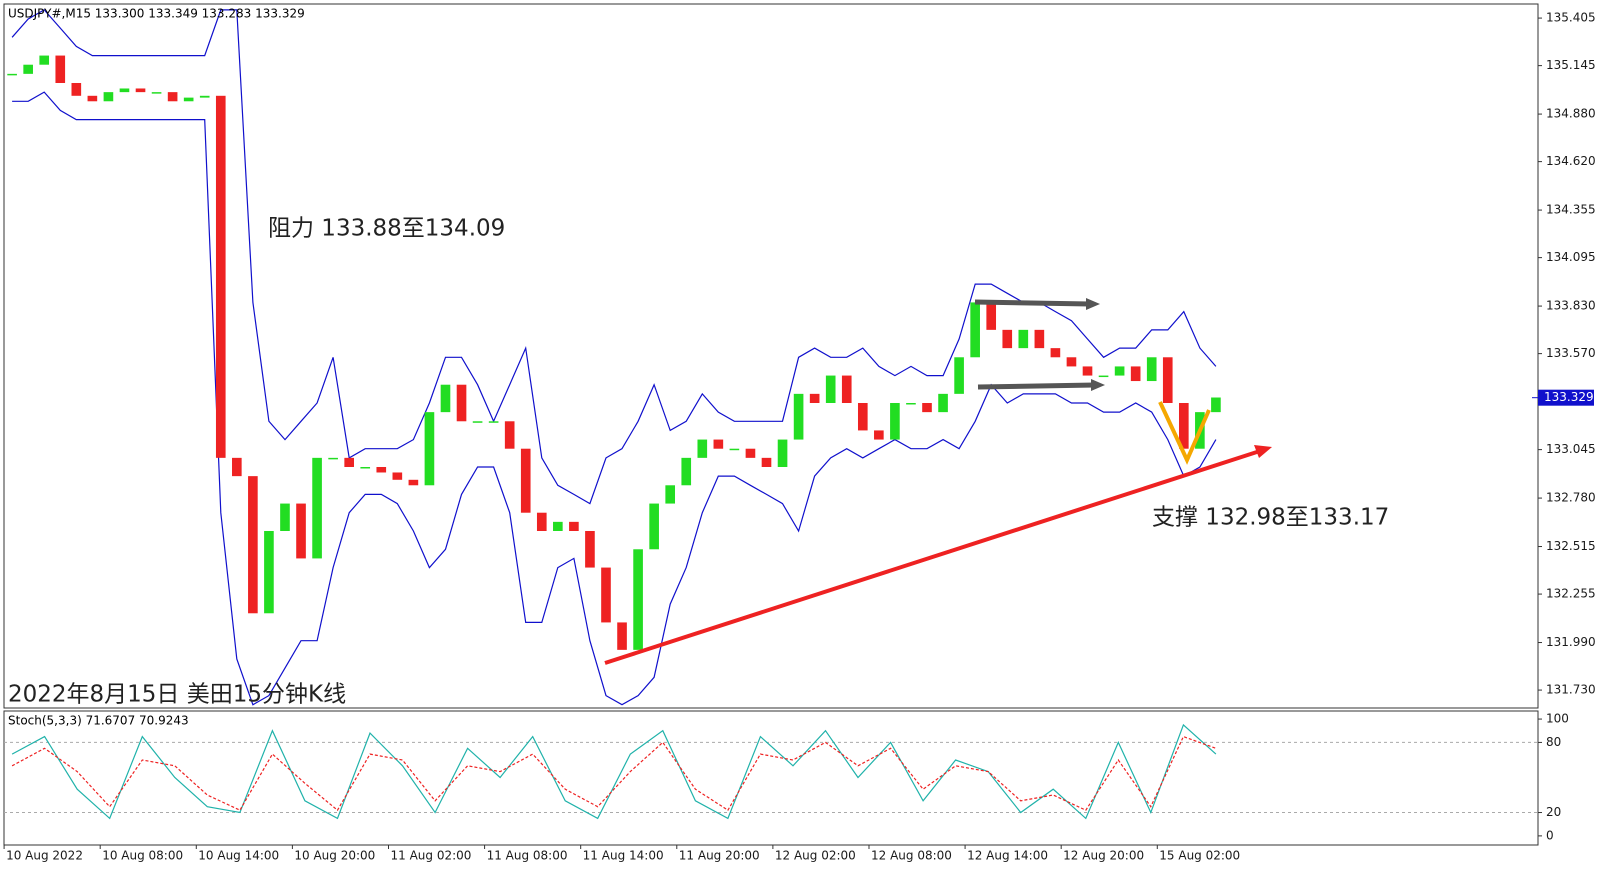  What do you see at coordinates (1103, 856) in the screenshot?
I see `x-tick-label: 12 Aug 20:00` at bounding box center [1103, 856].